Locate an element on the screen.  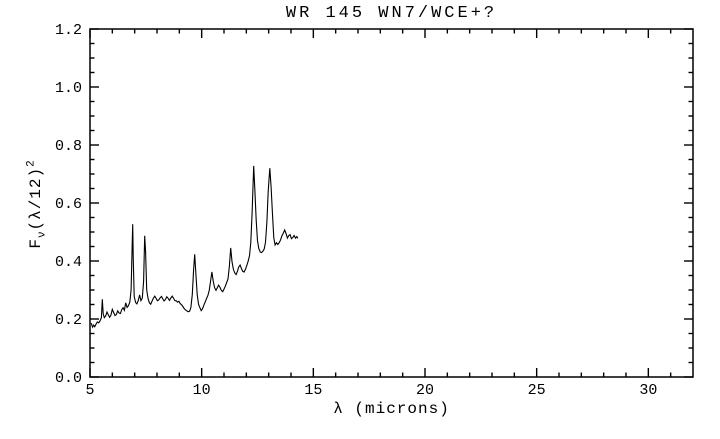
x-tick-label: 5 is located at coordinates (89, 390).